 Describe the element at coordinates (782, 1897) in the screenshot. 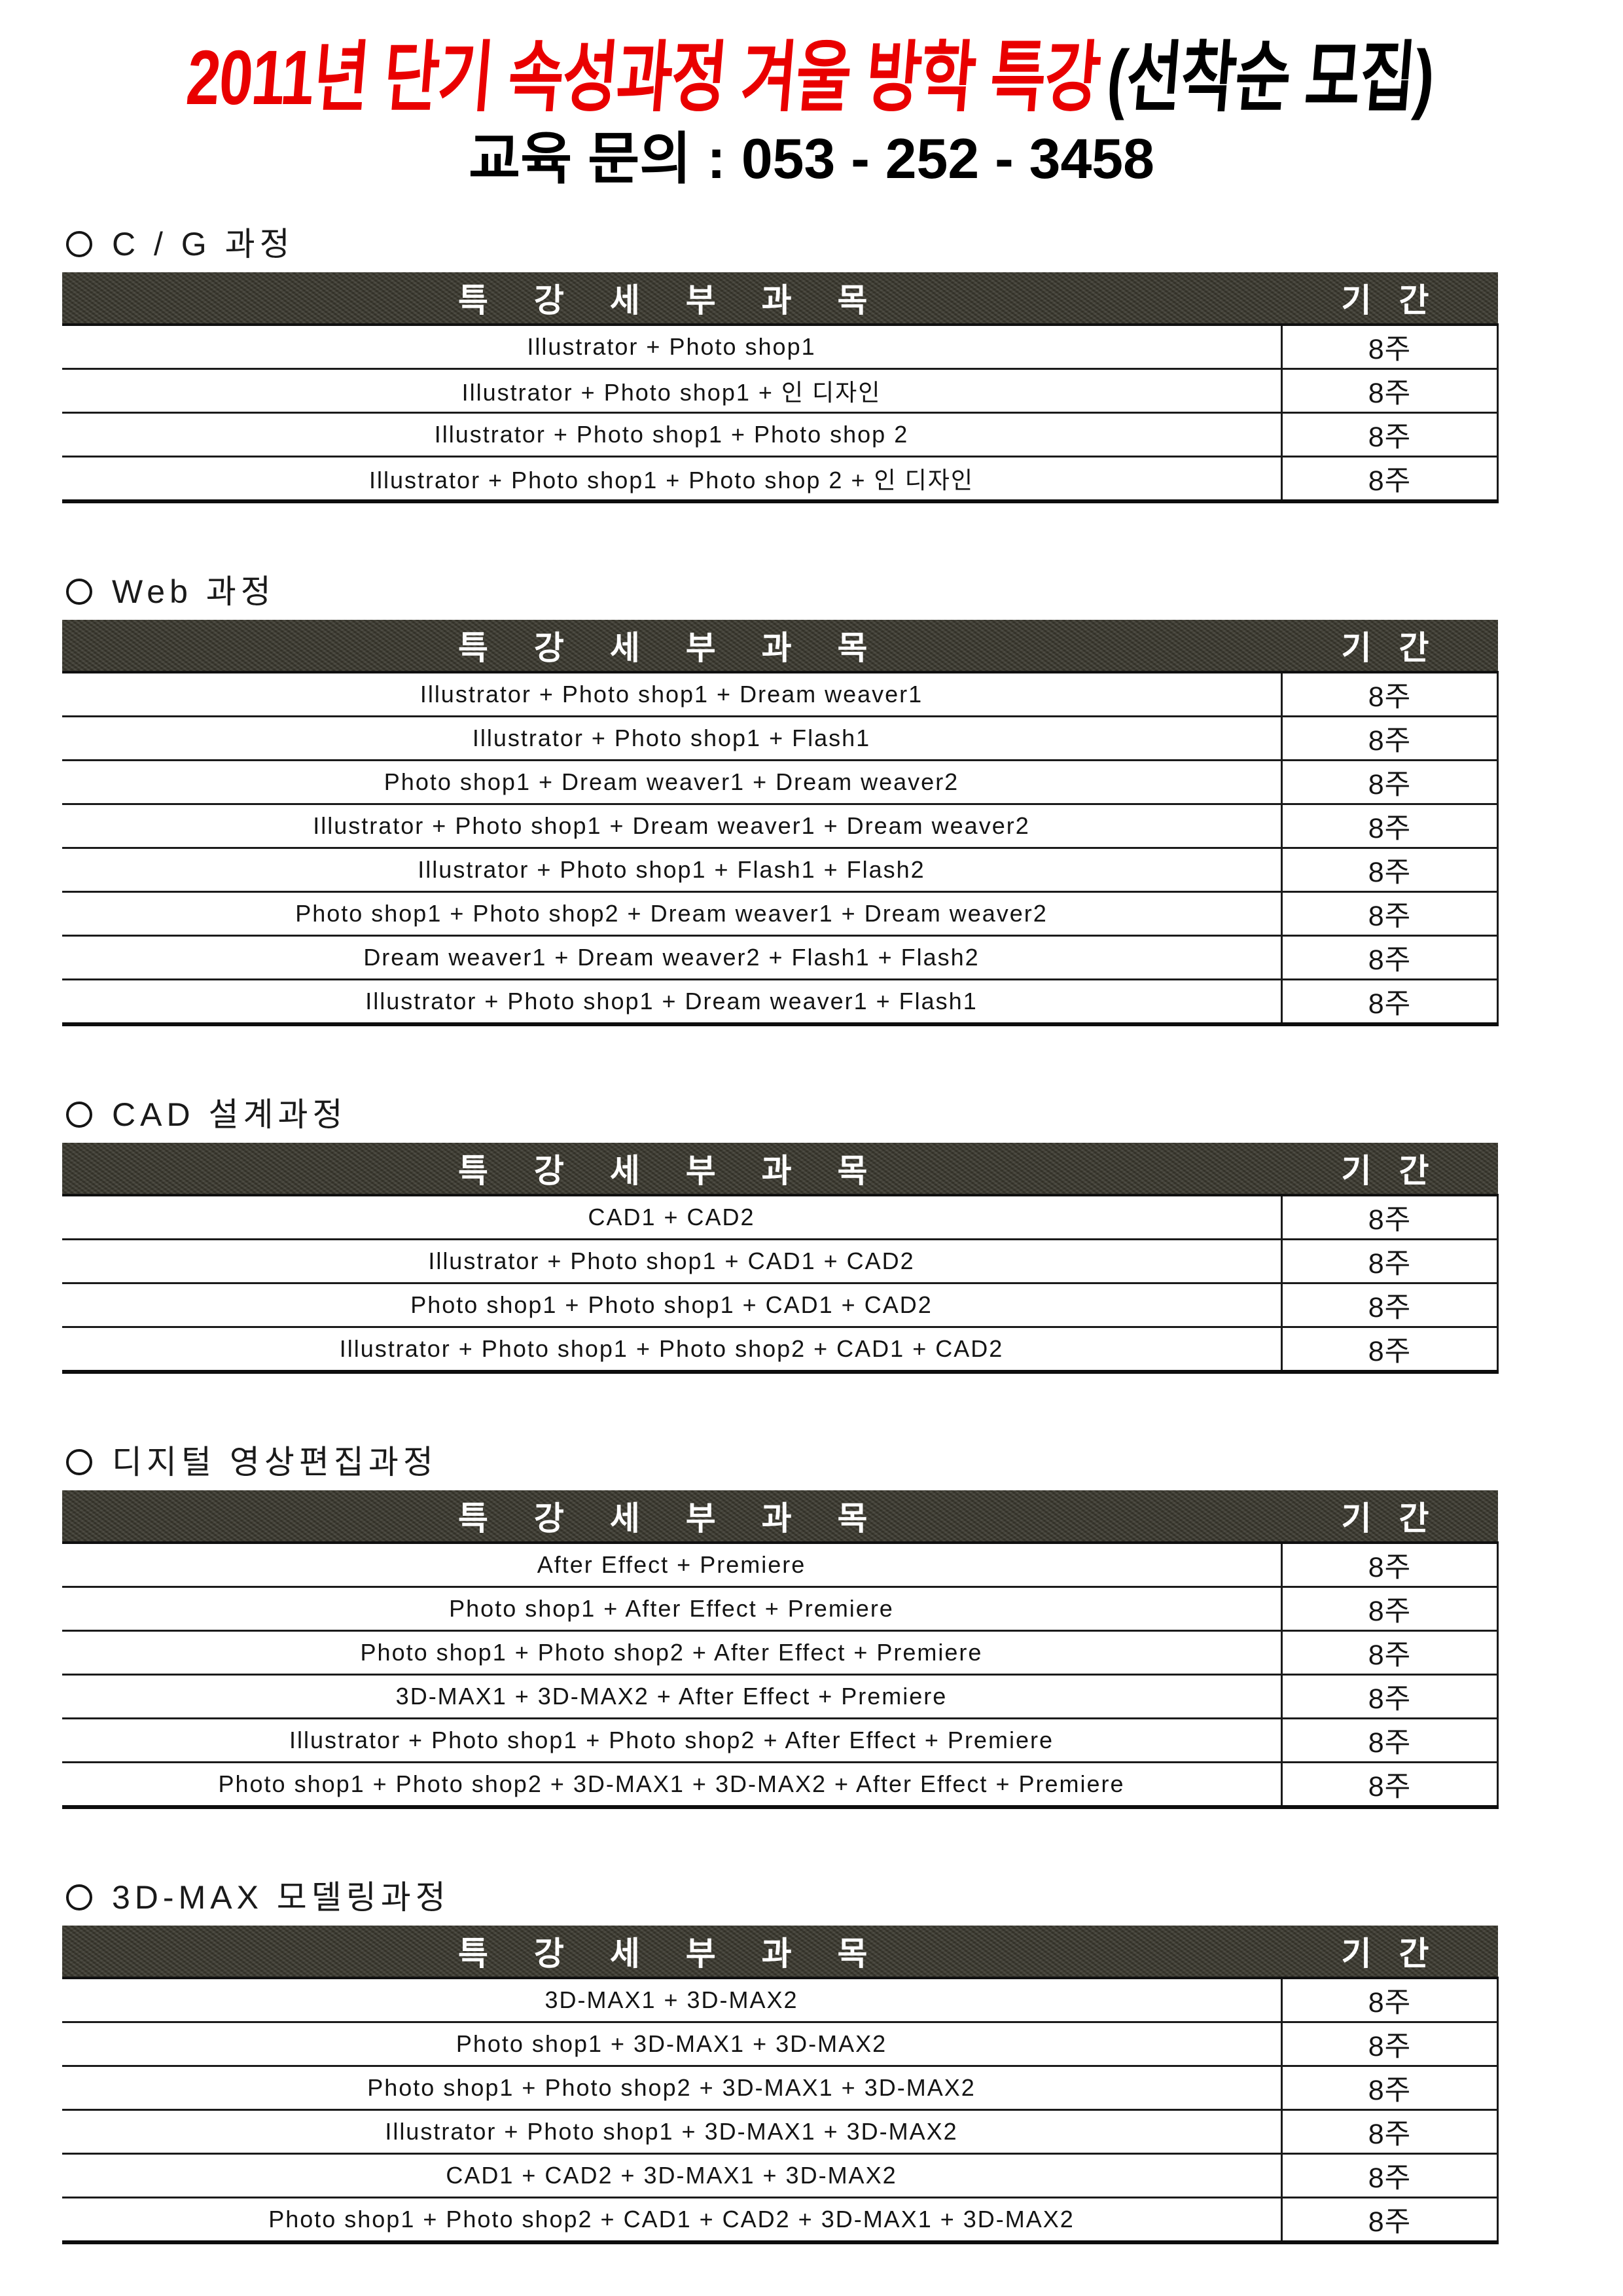

I see `section-heading: 3D-MAX 모델링과정` at that location.